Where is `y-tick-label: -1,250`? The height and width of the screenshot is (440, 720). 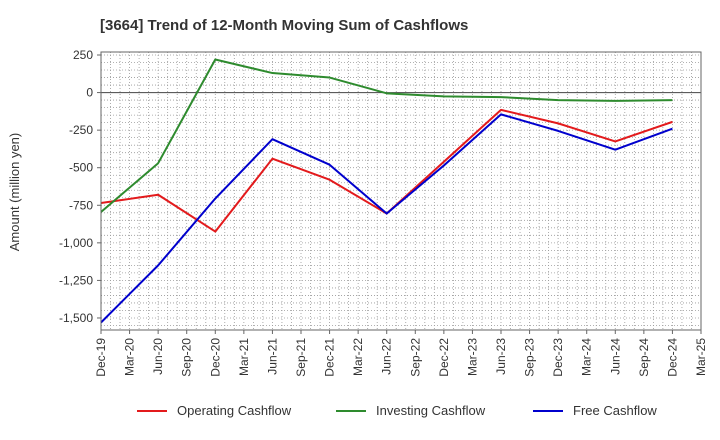
y-tick-label: -1,250 is located at coordinates (76, 280).